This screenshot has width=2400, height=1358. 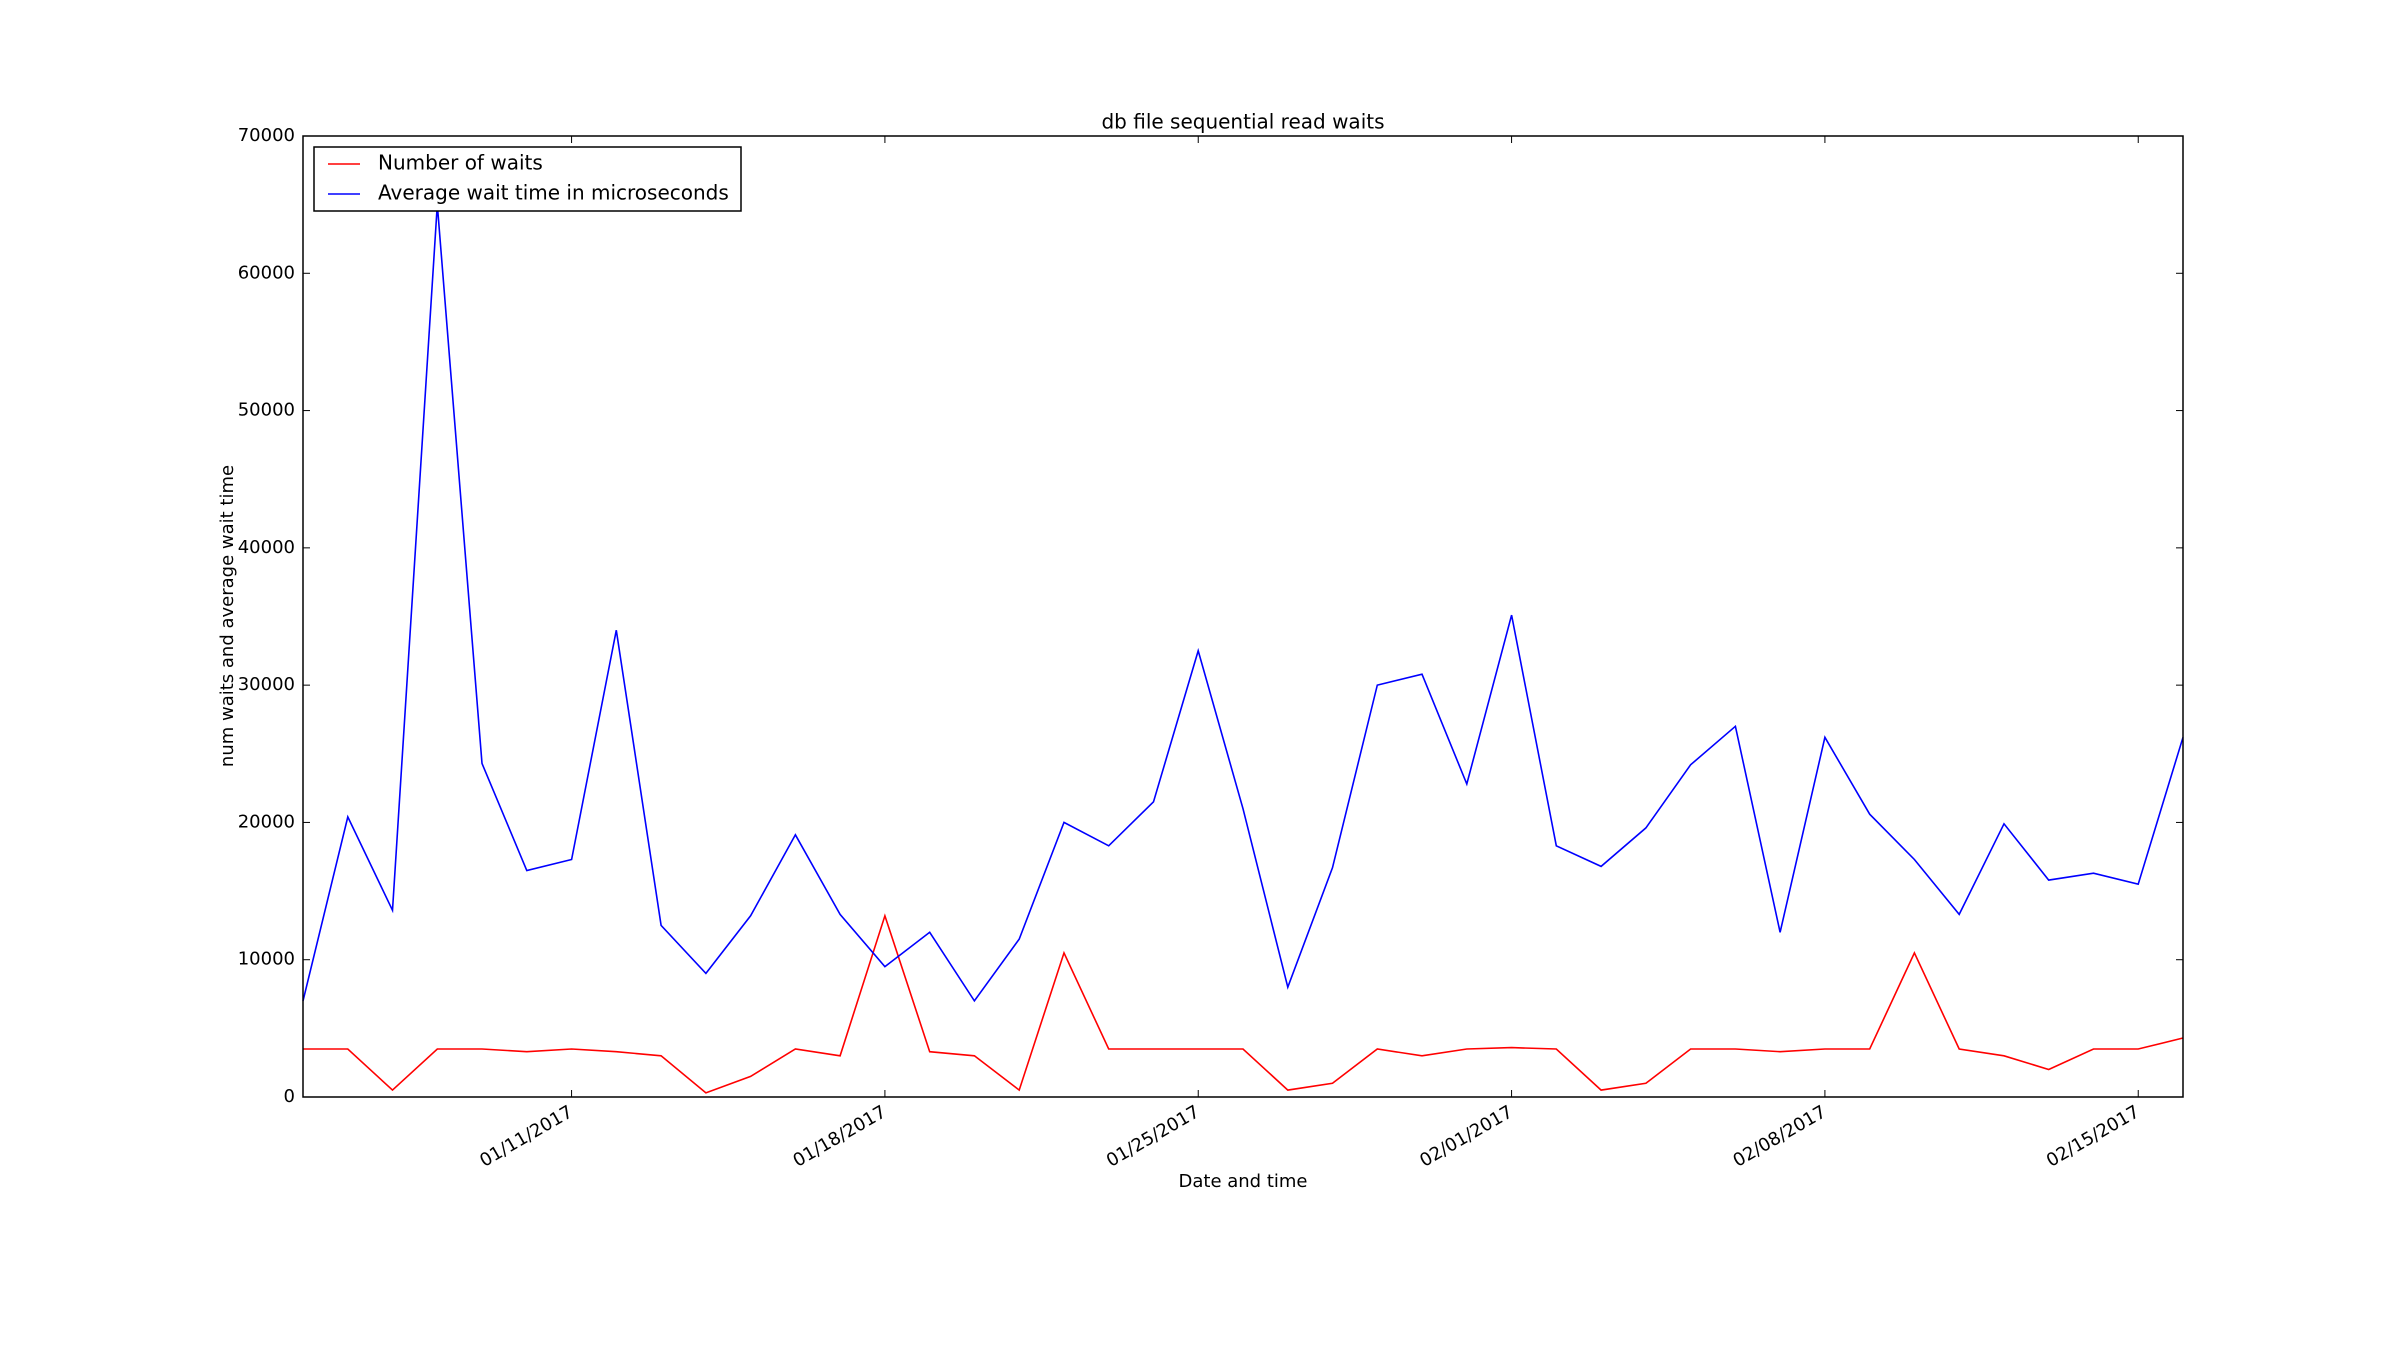 What do you see at coordinates (266, 272) in the screenshot?
I see `y-tick-label: 60000` at bounding box center [266, 272].